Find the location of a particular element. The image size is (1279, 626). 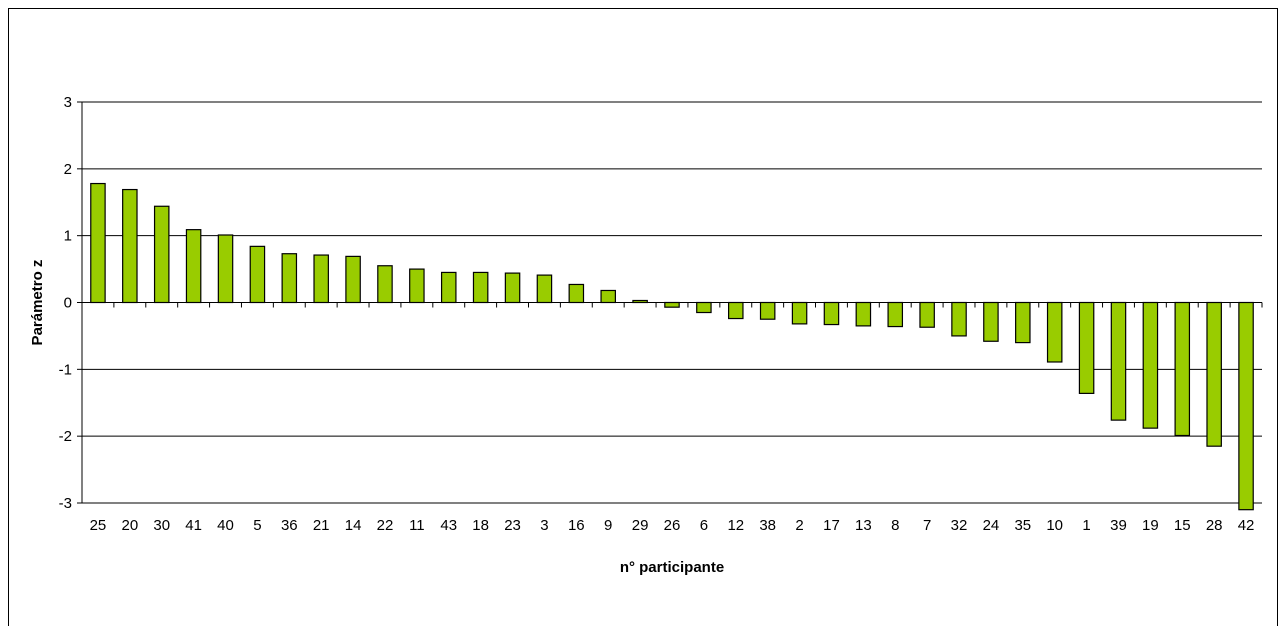

x-tick-label: 40 is located at coordinates (225, 525).